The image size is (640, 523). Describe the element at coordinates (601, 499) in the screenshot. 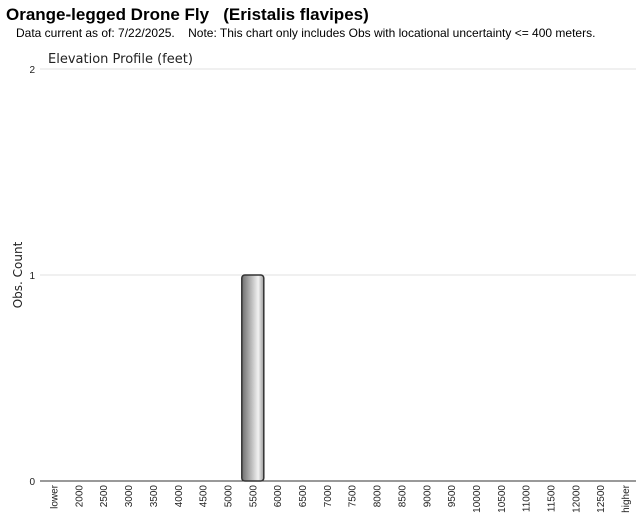

I see `x-tick-label: 12500` at that location.